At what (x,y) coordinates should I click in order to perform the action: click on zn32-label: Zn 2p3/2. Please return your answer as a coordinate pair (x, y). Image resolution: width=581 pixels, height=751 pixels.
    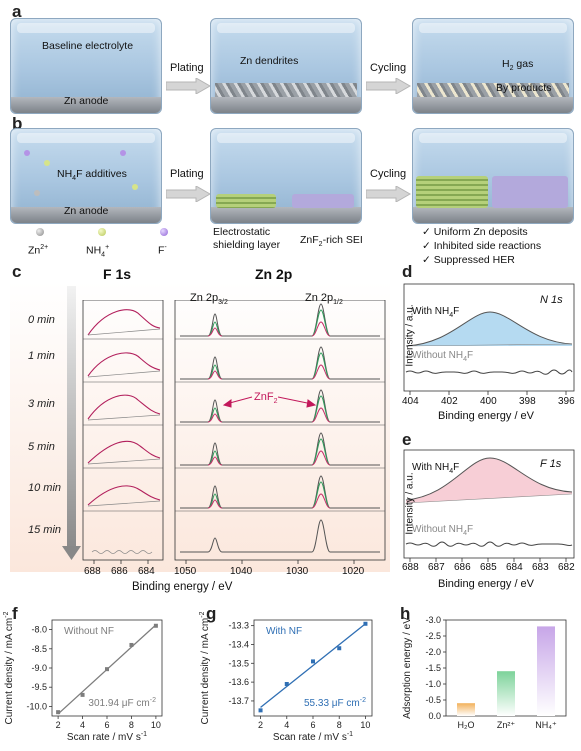
    Looking at the image, I should click on (209, 299).